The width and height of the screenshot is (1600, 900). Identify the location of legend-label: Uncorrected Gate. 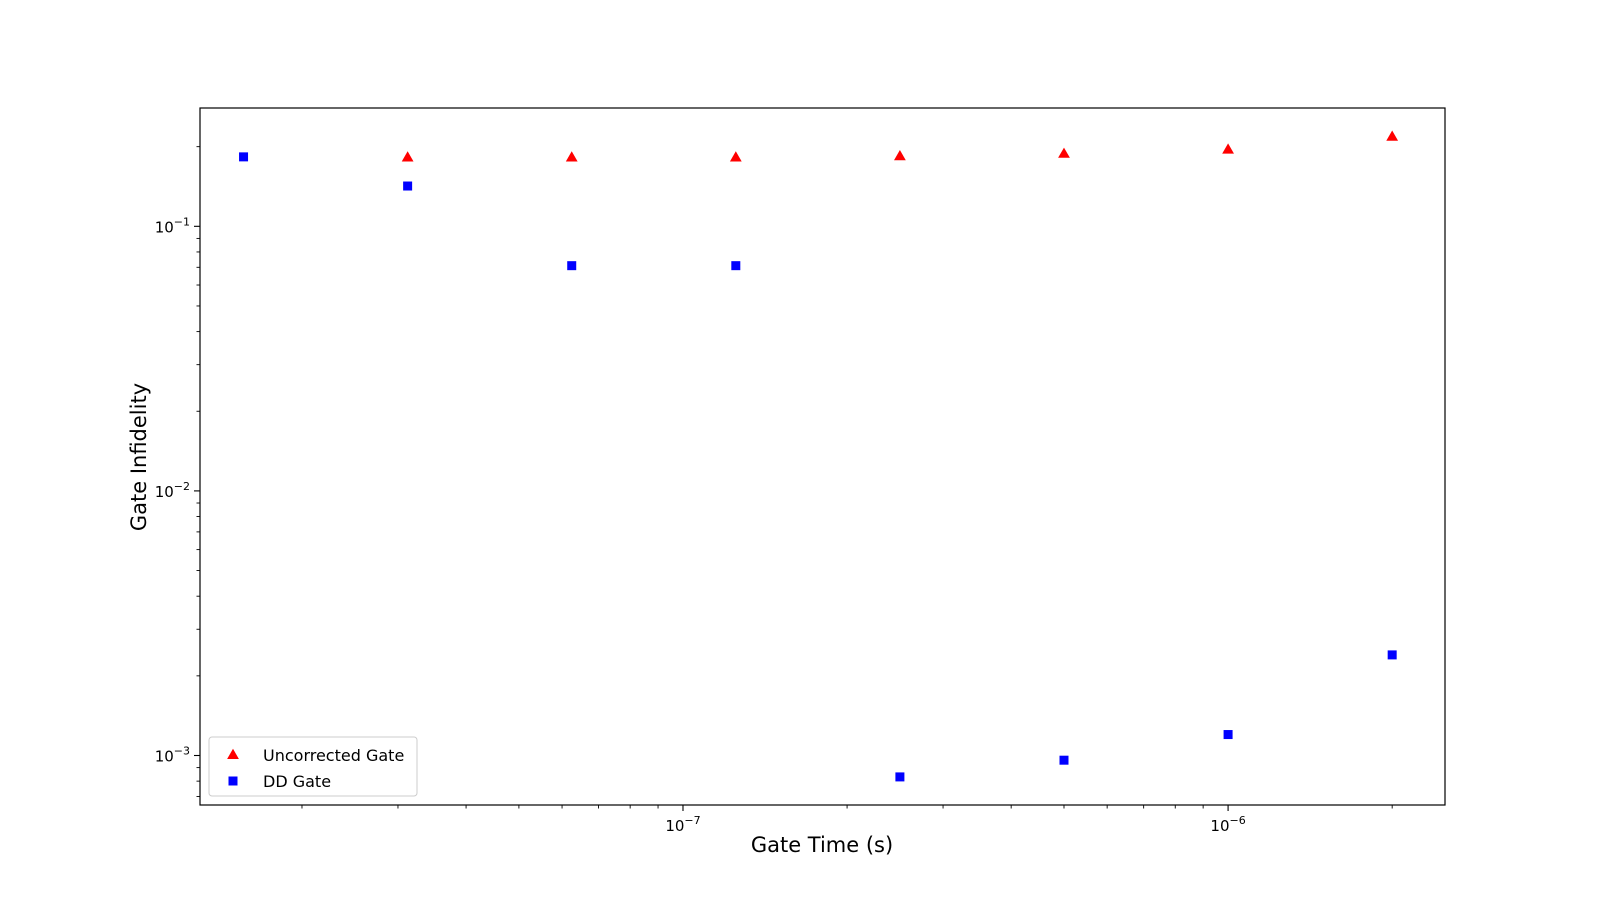
(333, 755).